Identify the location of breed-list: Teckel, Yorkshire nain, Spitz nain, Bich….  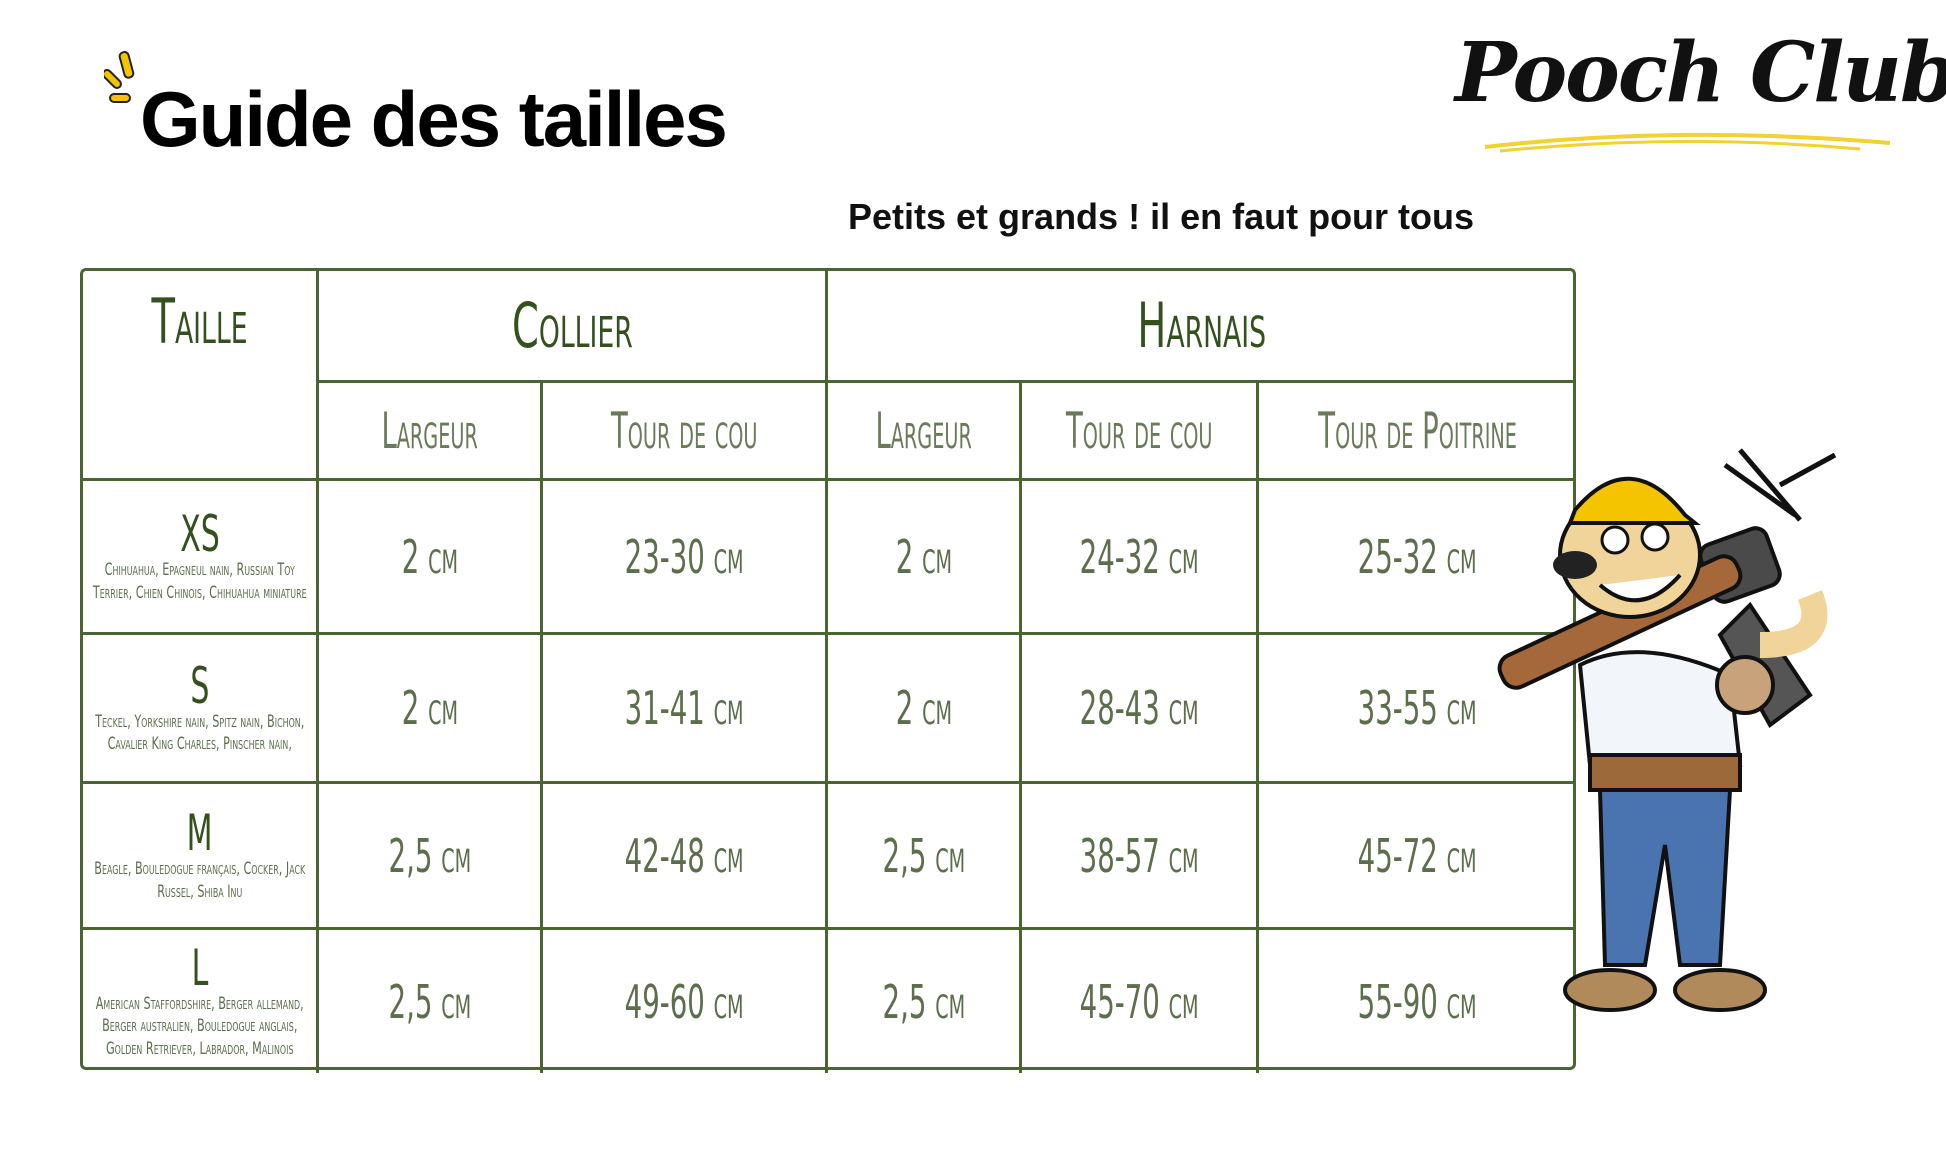
(199, 732).